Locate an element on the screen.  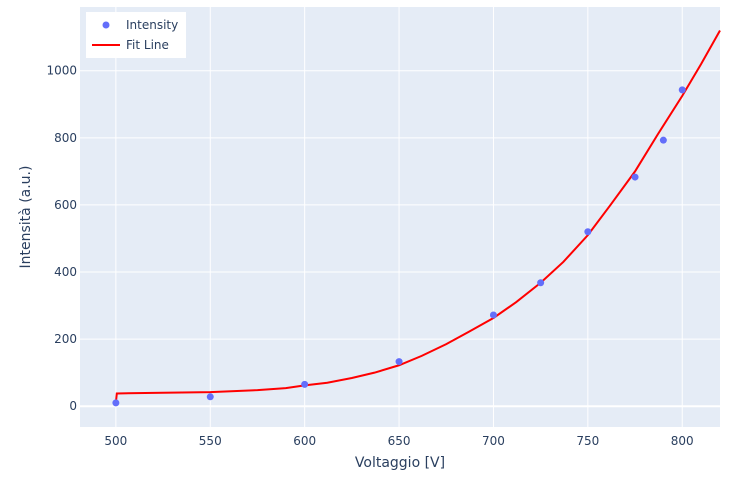
y-tick-label: 200 is located at coordinates (65, 339).